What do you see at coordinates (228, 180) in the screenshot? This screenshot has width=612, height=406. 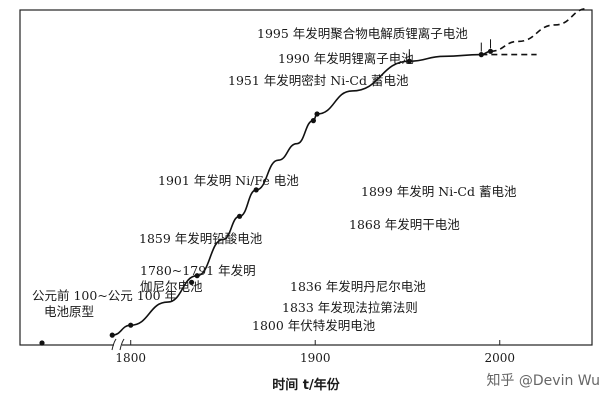 I see `annotation-label-8: 1901 年发明 Ni/Fe 电池` at bounding box center [228, 180].